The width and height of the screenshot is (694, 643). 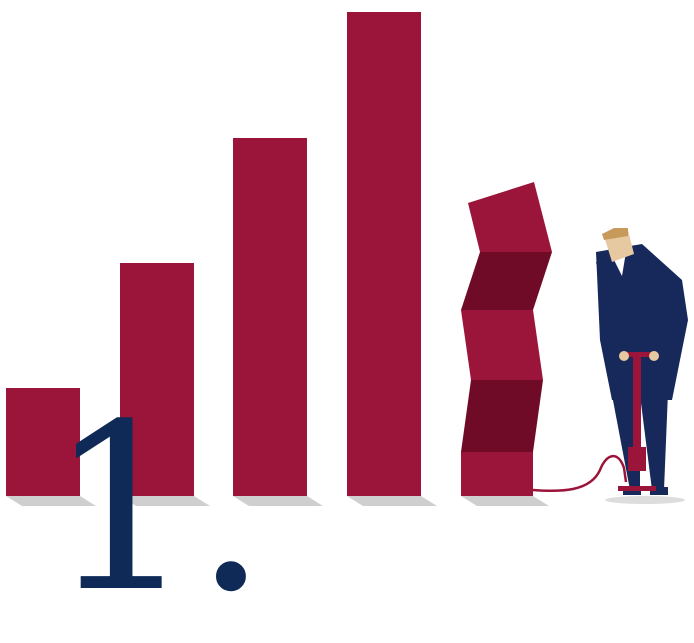 What do you see at coordinates (277, 501) in the screenshot?
I see `bar-shadows` at bounding box center [277, 501].